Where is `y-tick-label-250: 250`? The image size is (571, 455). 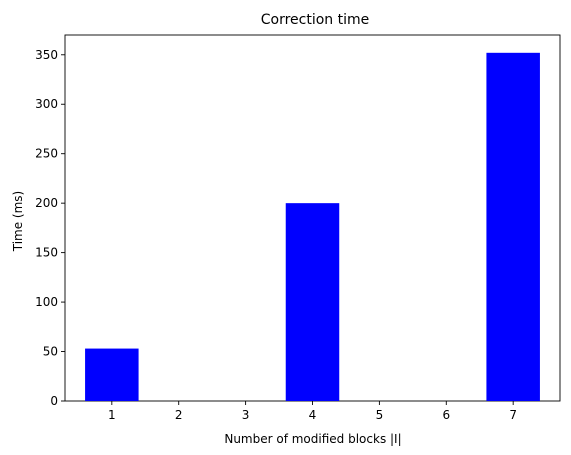 y-tick-label-250: 250 is located at coordinates (46, 154).